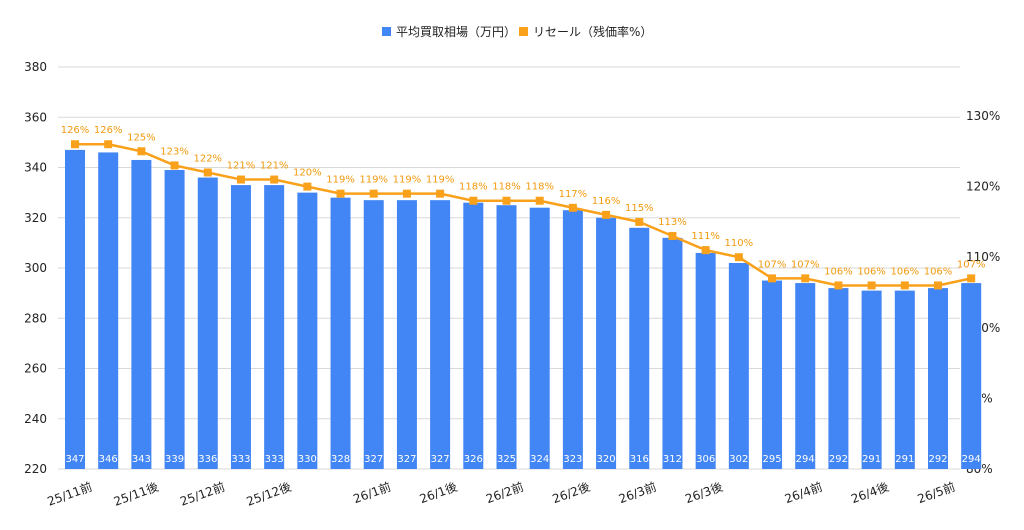  I want to click on y2-axis-tick-label: 130%, so click(983, 116).